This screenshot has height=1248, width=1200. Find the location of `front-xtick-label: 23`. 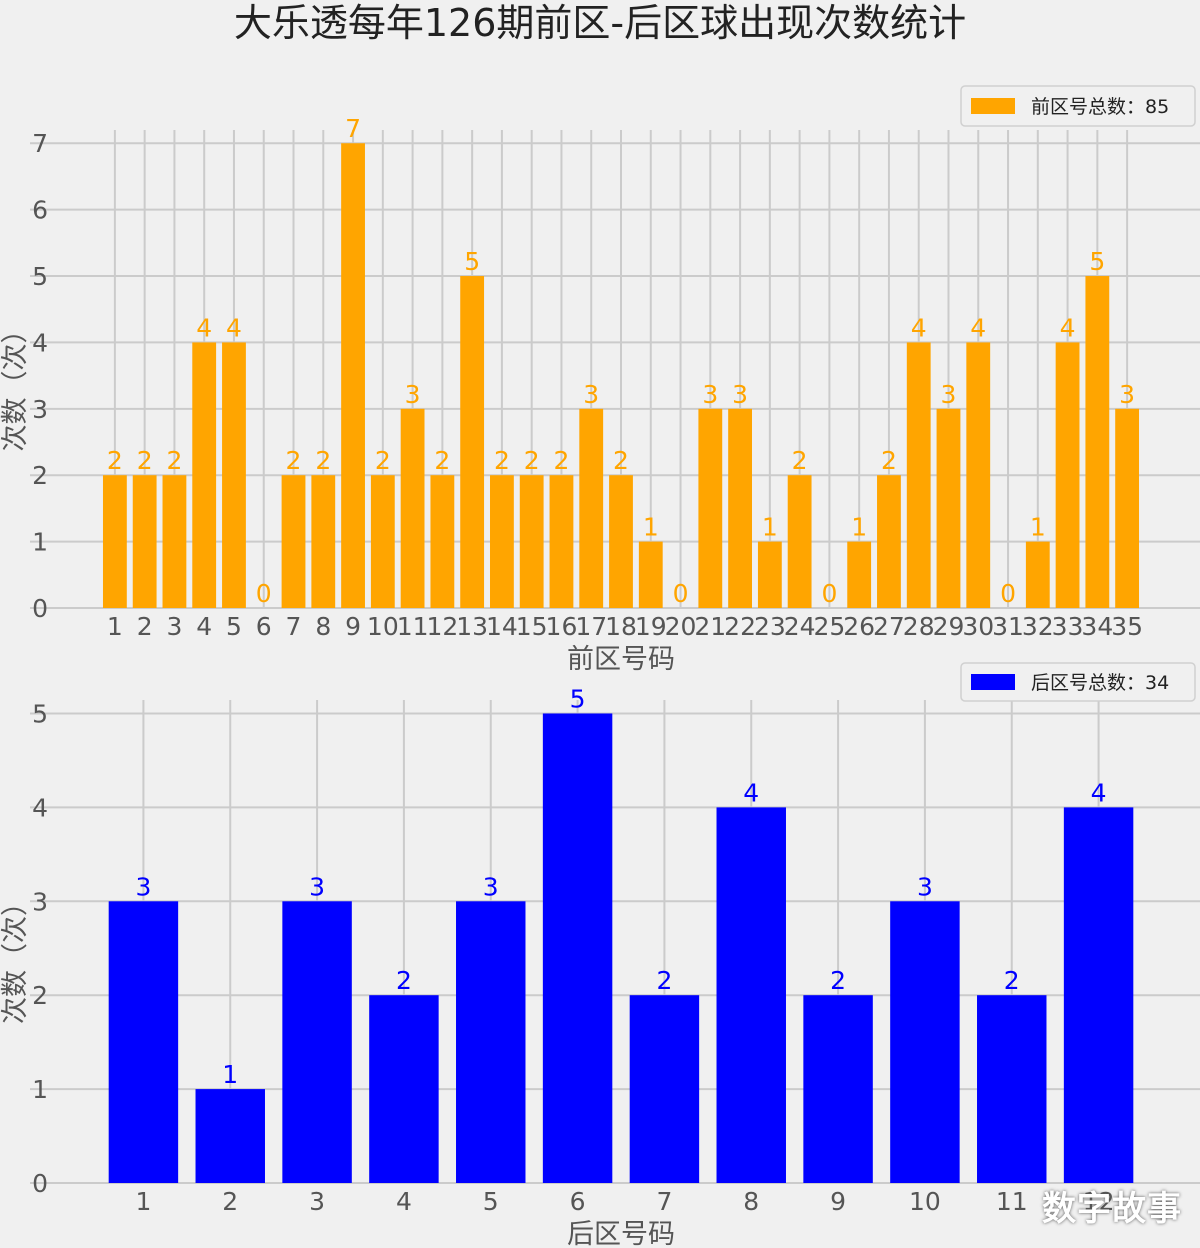

front-xtick-label: 23 is located at coordinates (770, 626).